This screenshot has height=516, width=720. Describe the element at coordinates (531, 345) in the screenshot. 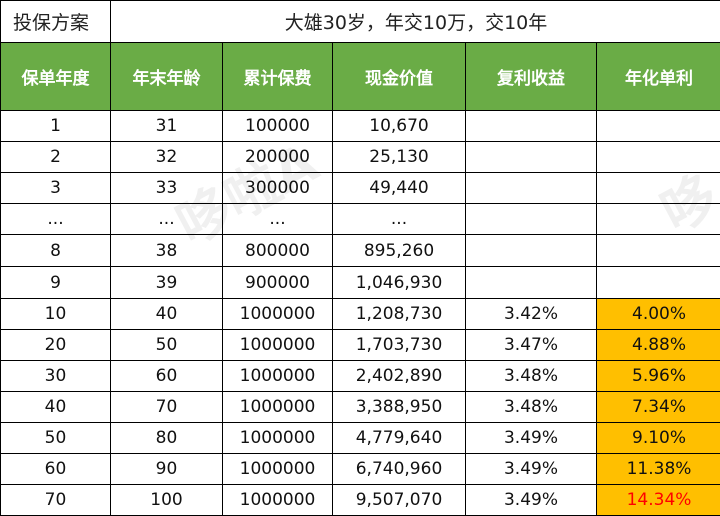

I see `cell-compound-return: 3.47%` at that location.